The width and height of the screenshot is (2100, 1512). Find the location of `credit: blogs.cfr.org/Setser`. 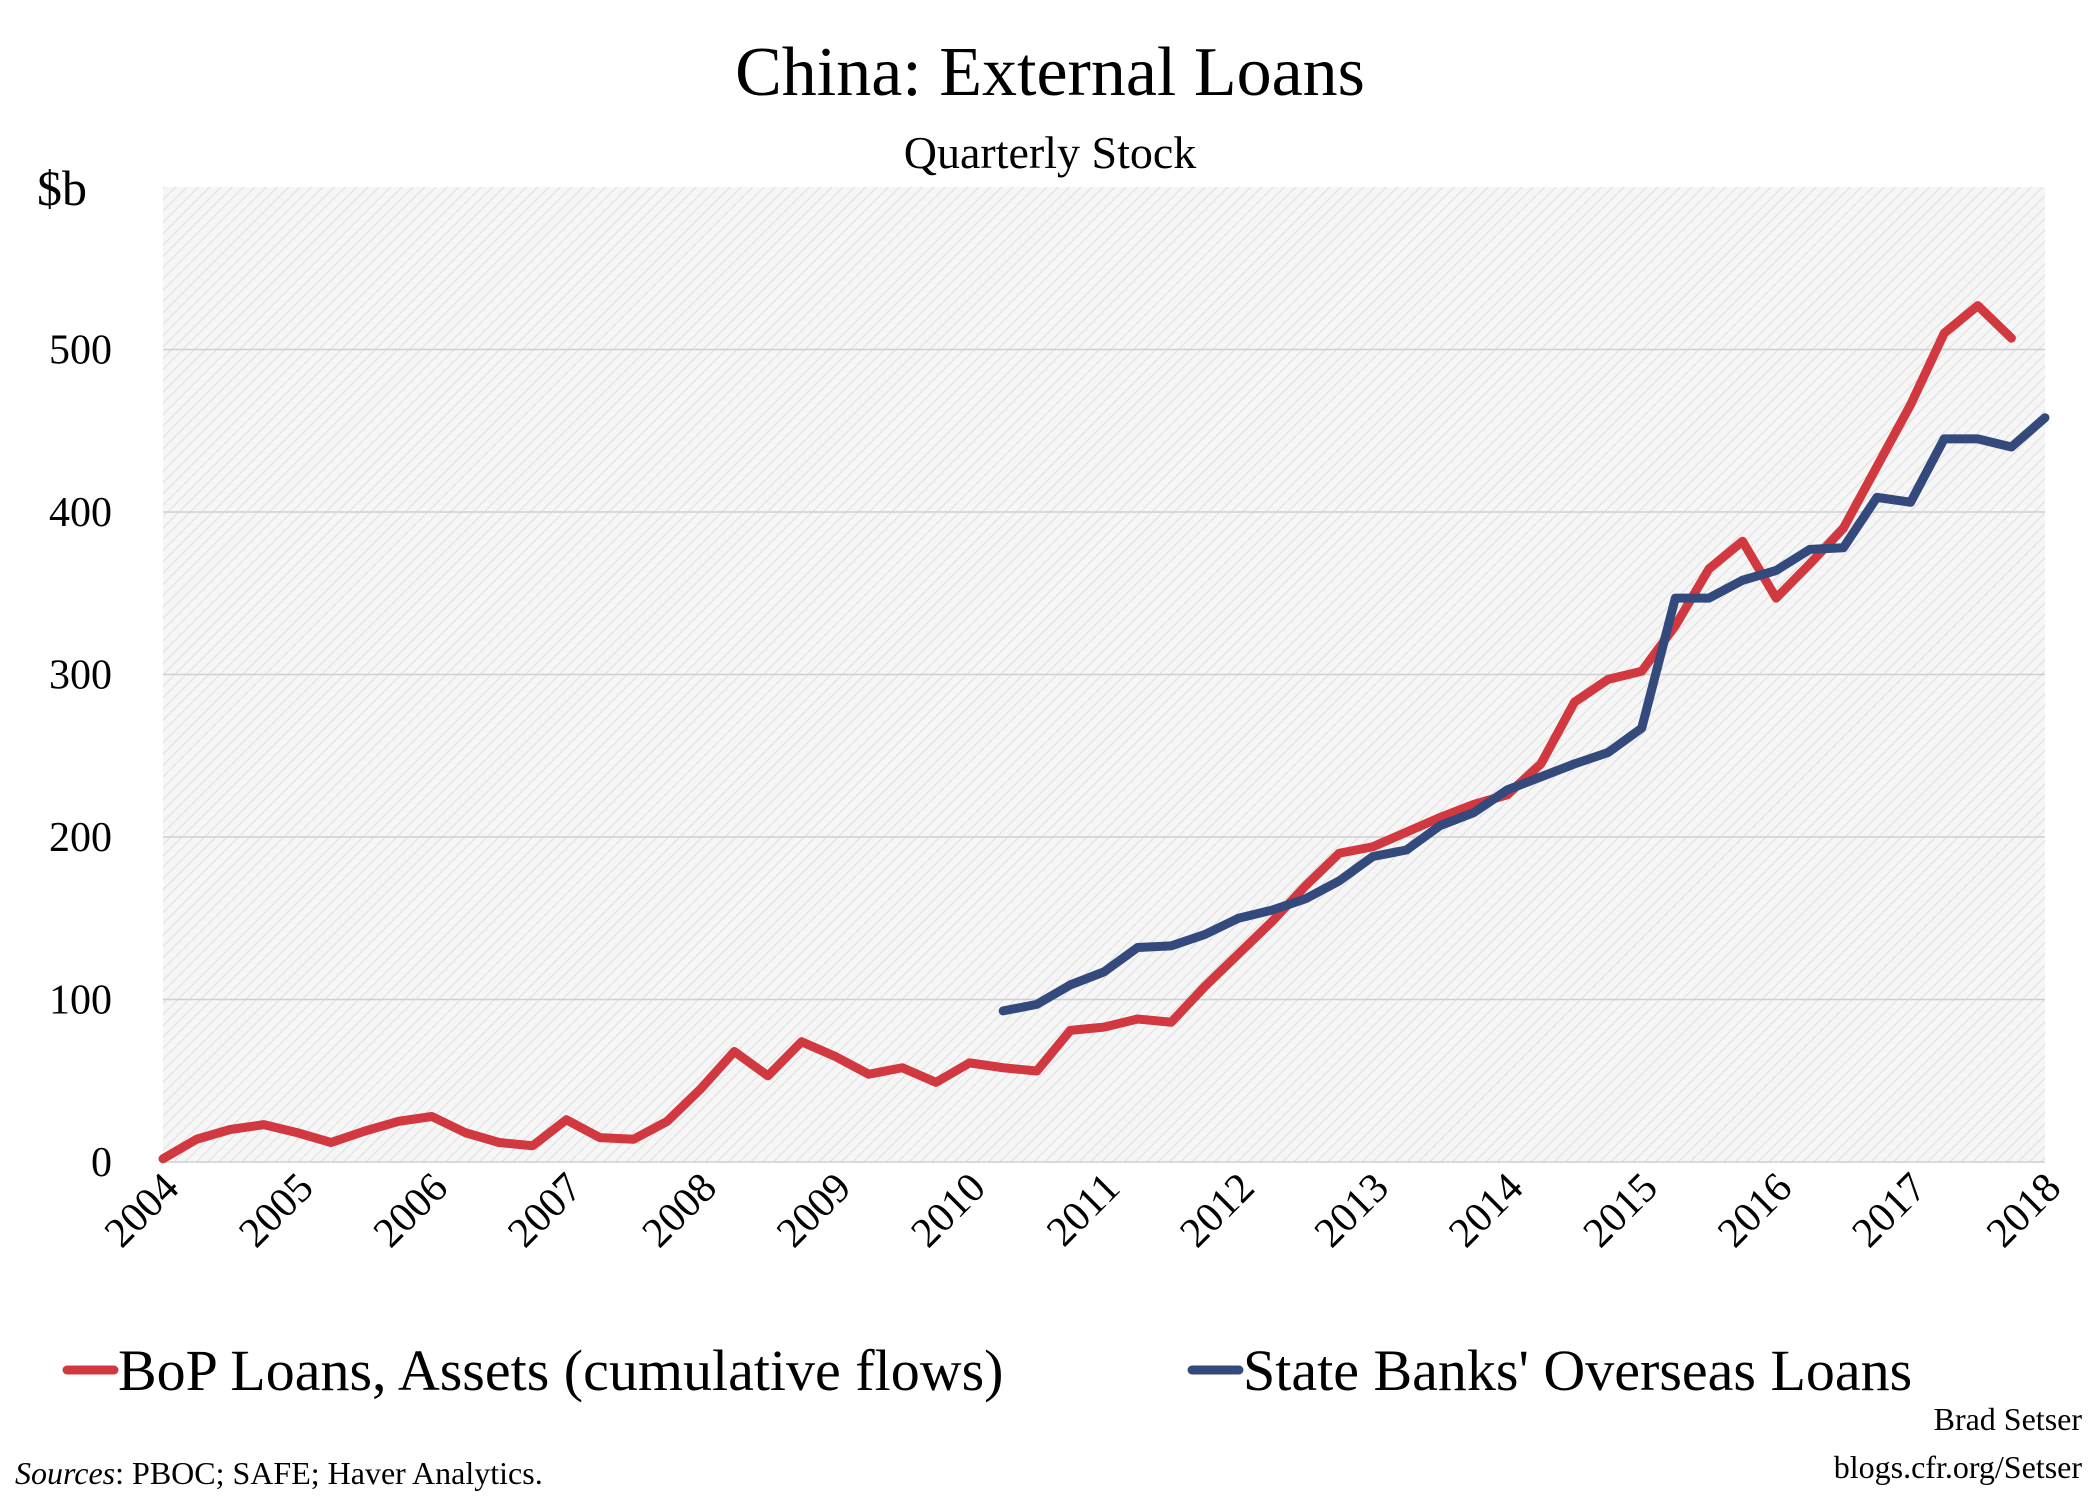

credit: blogs.cfr.org/Setser is located at coordinates (1958, 1467).